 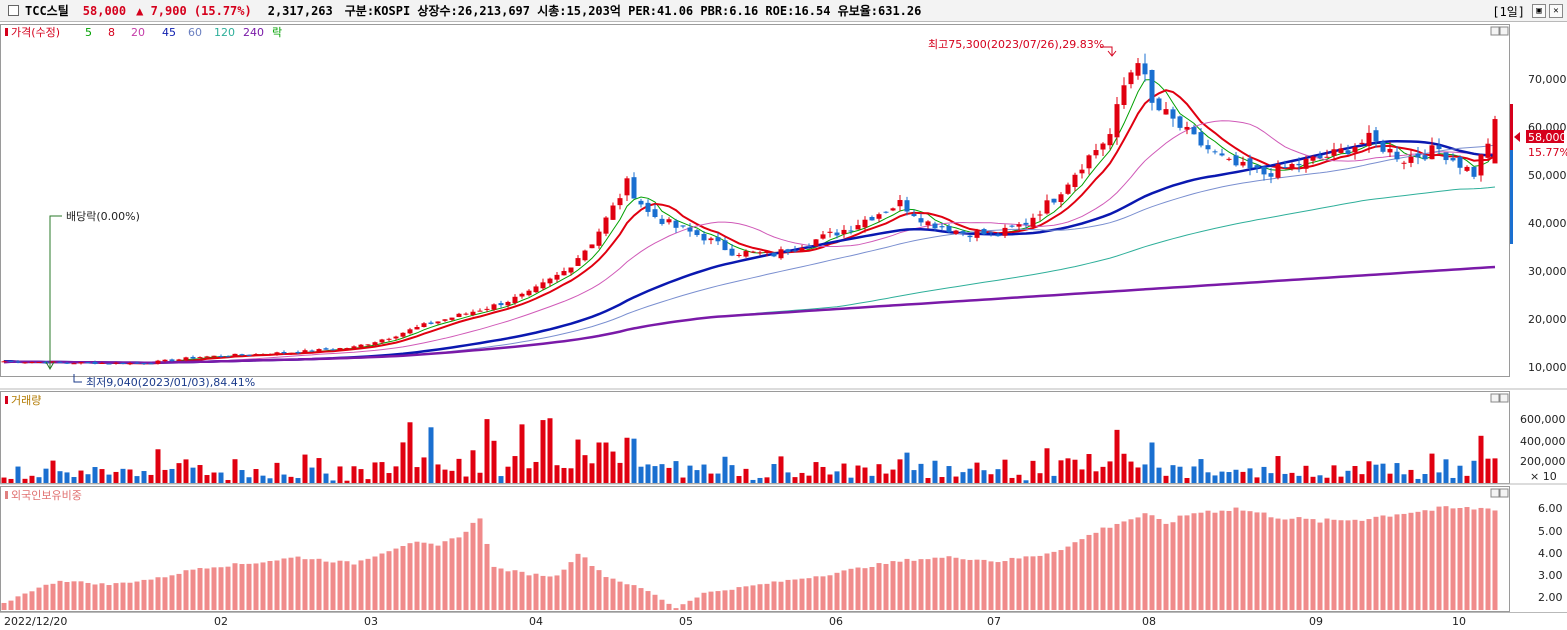 What do you see at coordinates (1547, 137) in the screenshot?
I see `last-price-label: 58,000` at bounding box center [1547, 137].